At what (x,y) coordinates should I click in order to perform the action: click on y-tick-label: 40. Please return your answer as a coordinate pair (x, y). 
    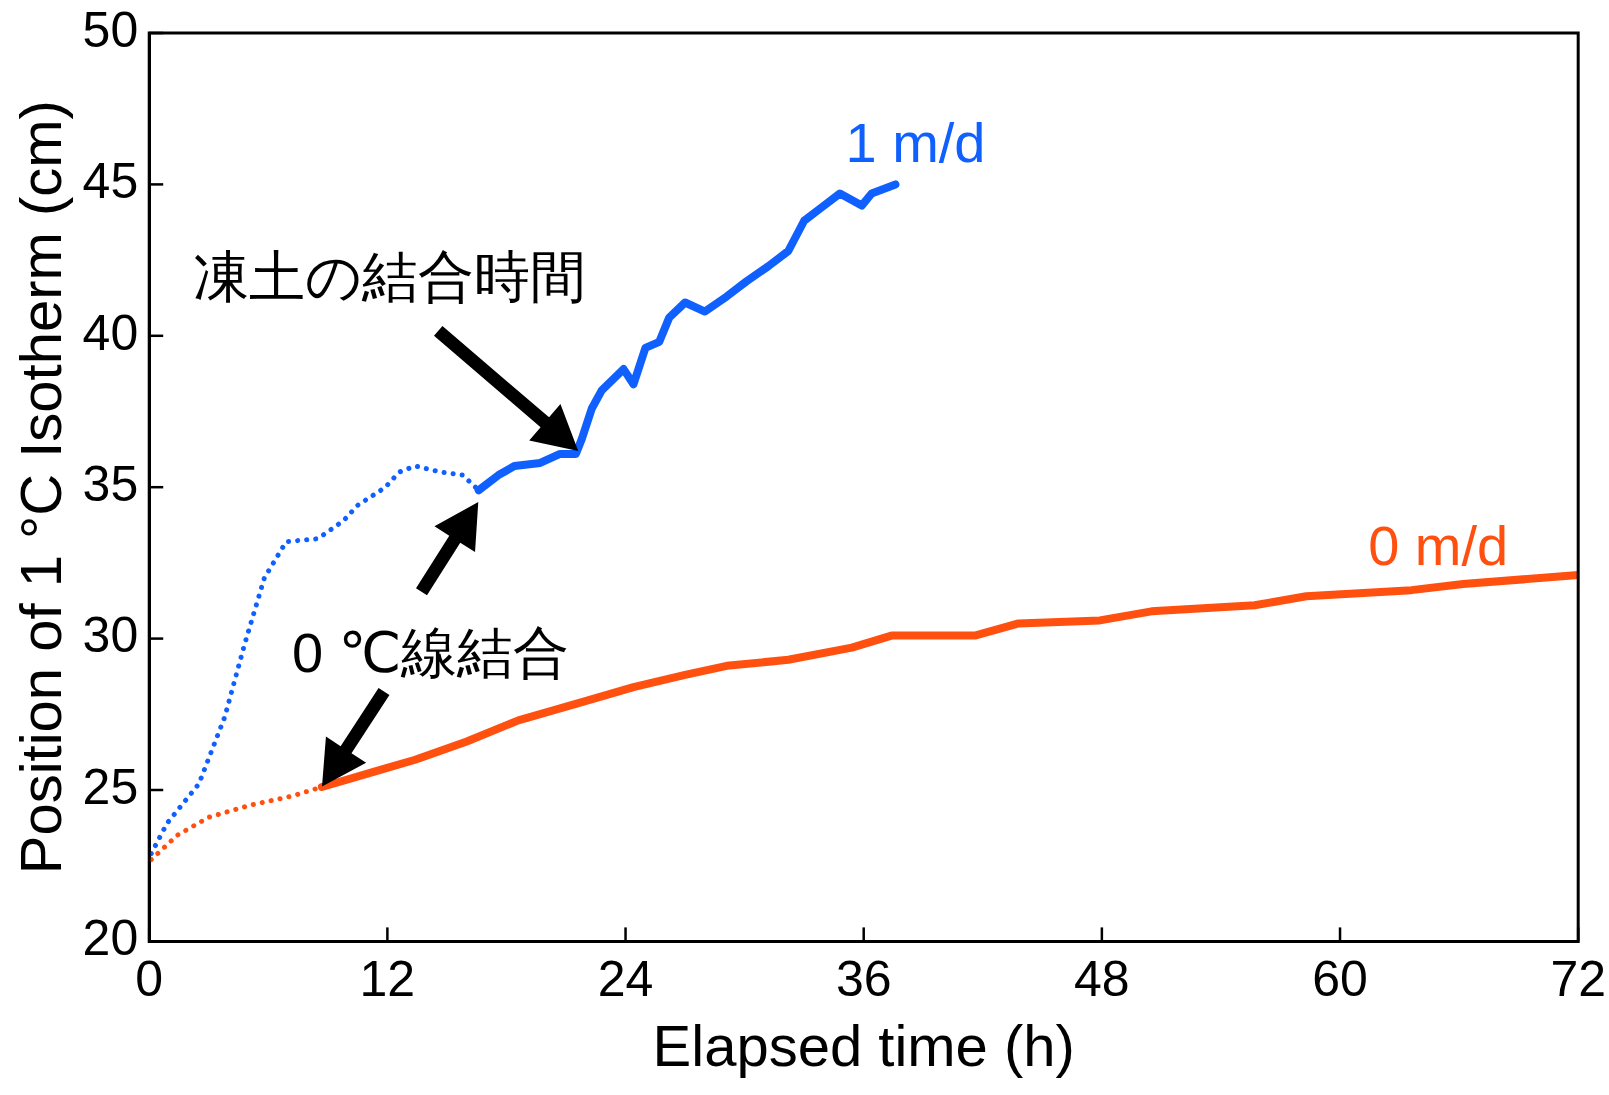
    Looking at the image, I should click on (110, 332).